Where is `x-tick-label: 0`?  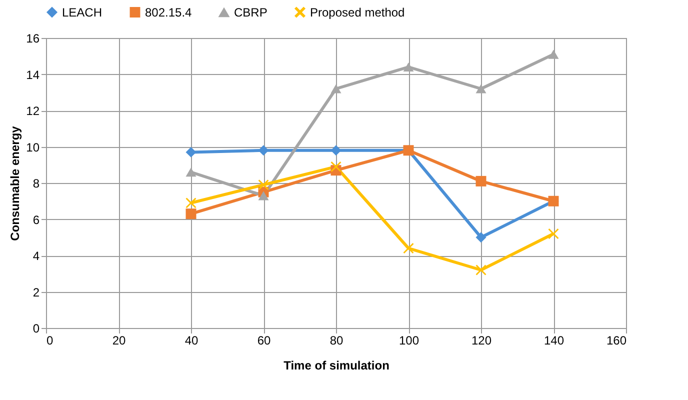
x-tick-label: 0 is located at coordinates (50, 341).